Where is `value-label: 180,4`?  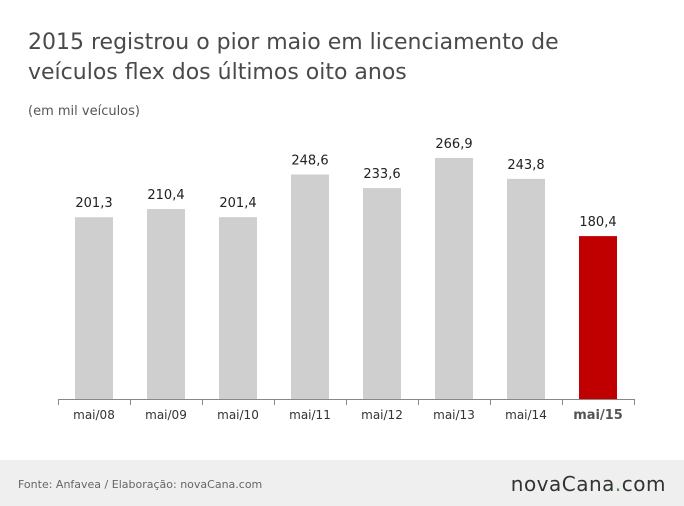 value-label: 180,4 is located at coordinates (597, 222).